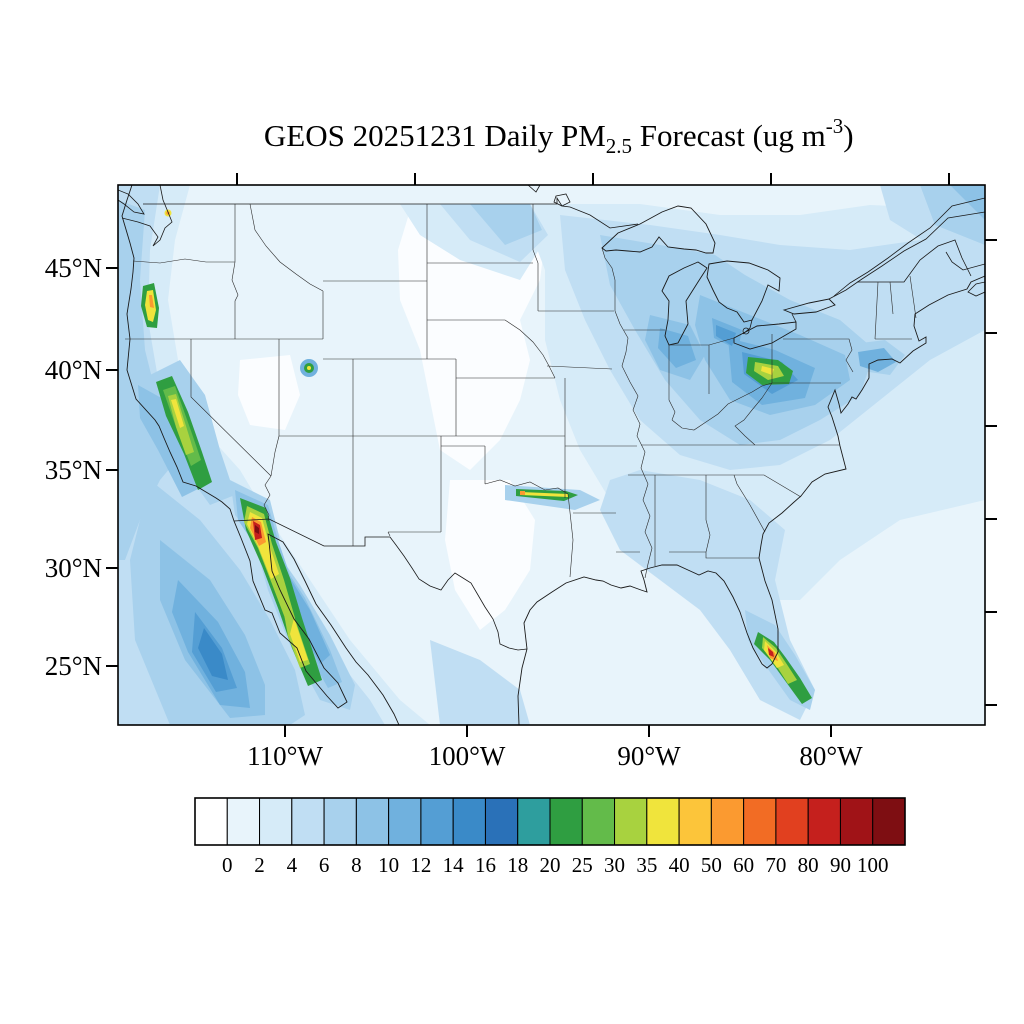 This screenshot has height=1024, width=1024. Describe the element at coordinates (743, 865) in the screenshot. I see `colorbar-tick-label: 60` at that location.